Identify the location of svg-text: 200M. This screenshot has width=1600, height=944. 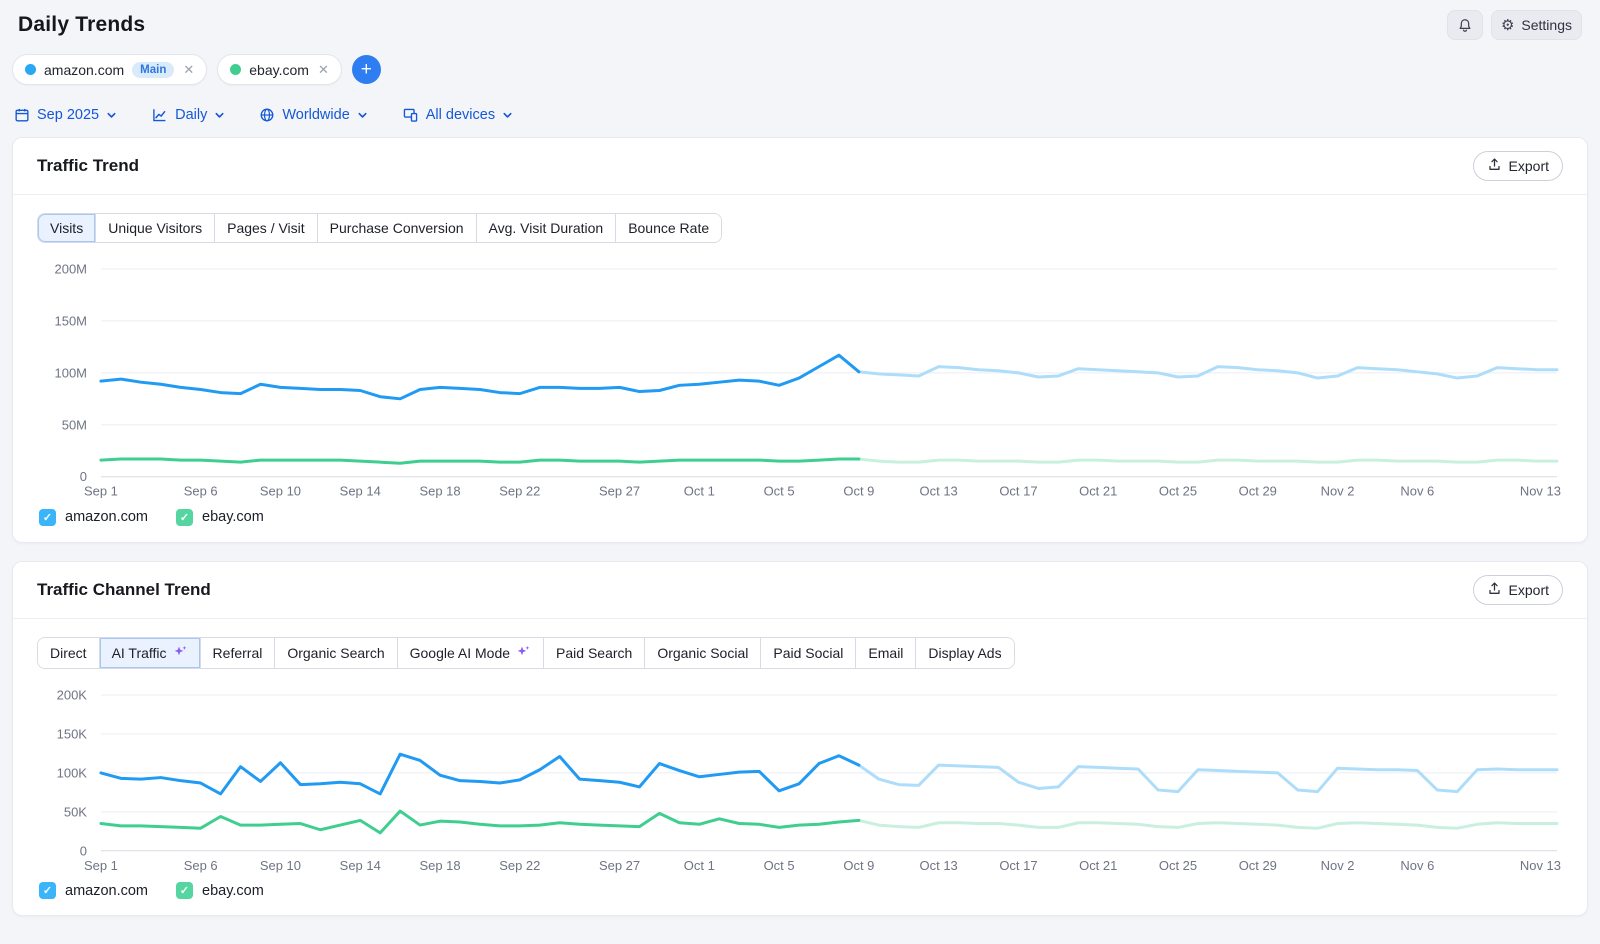
(71, 268).